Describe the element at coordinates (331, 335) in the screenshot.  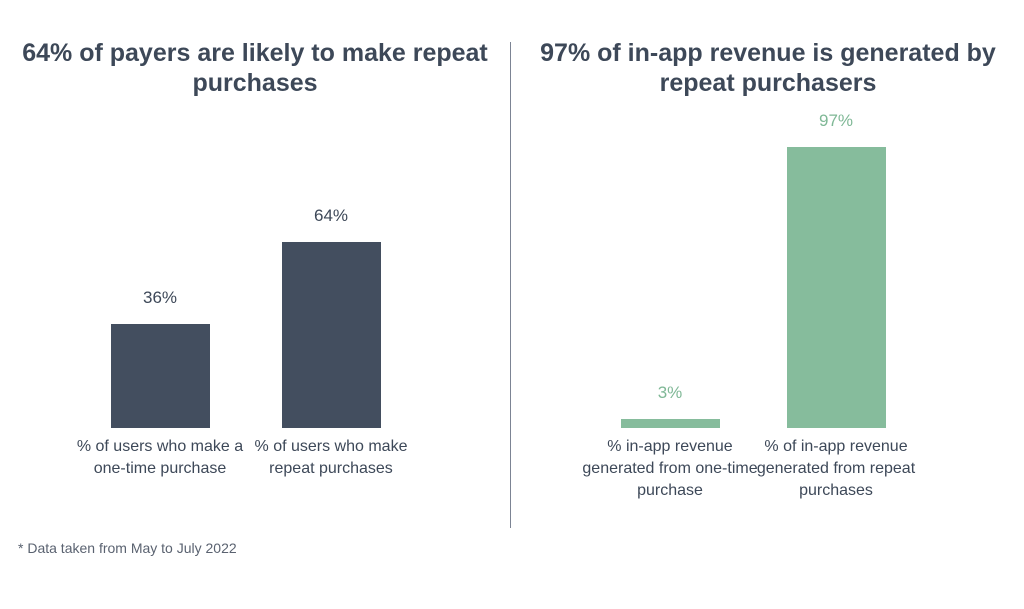
I see `bar-repeat-users` at that location.